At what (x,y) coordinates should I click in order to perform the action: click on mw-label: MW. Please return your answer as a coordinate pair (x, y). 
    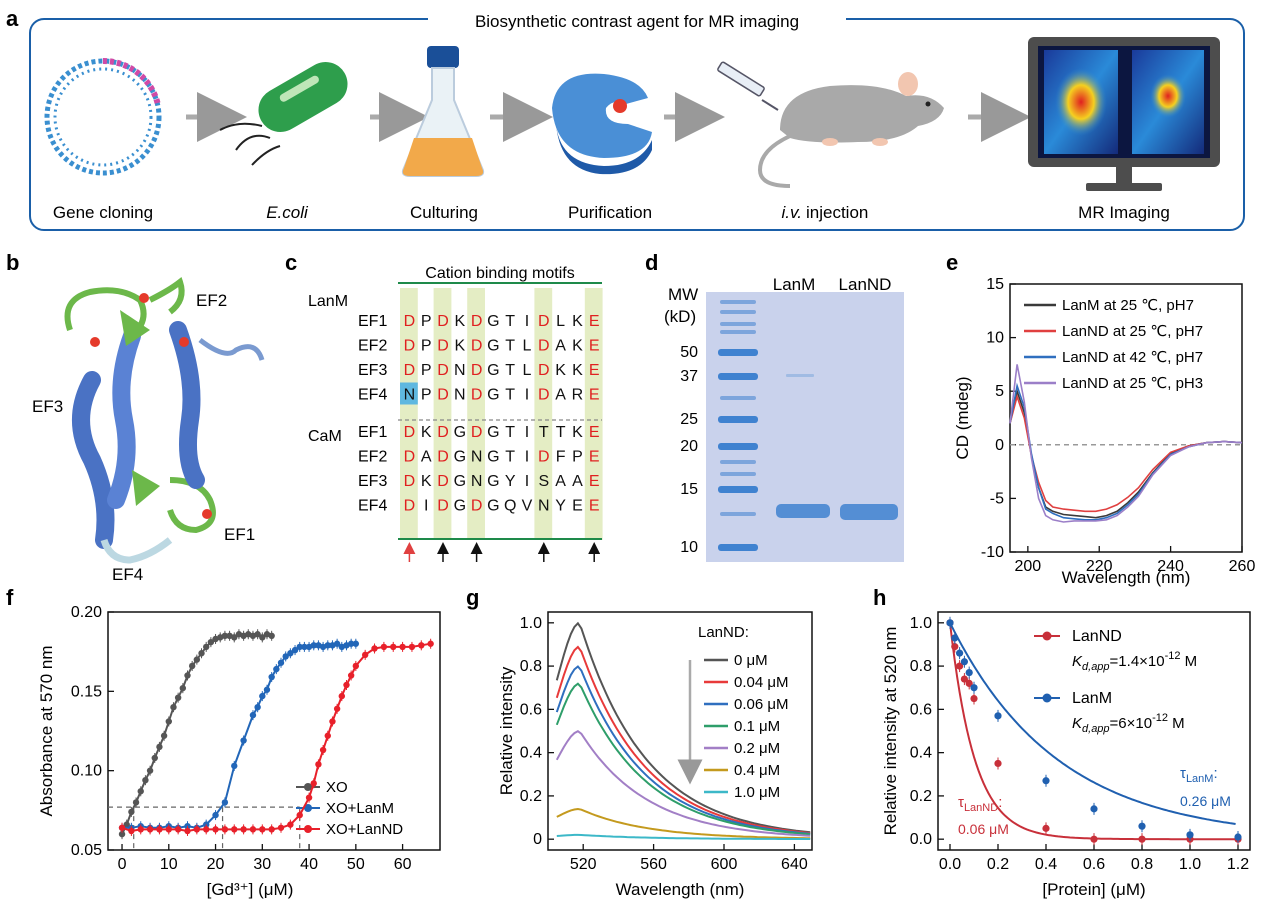
    Looking at the image, I should click on (683, 294).